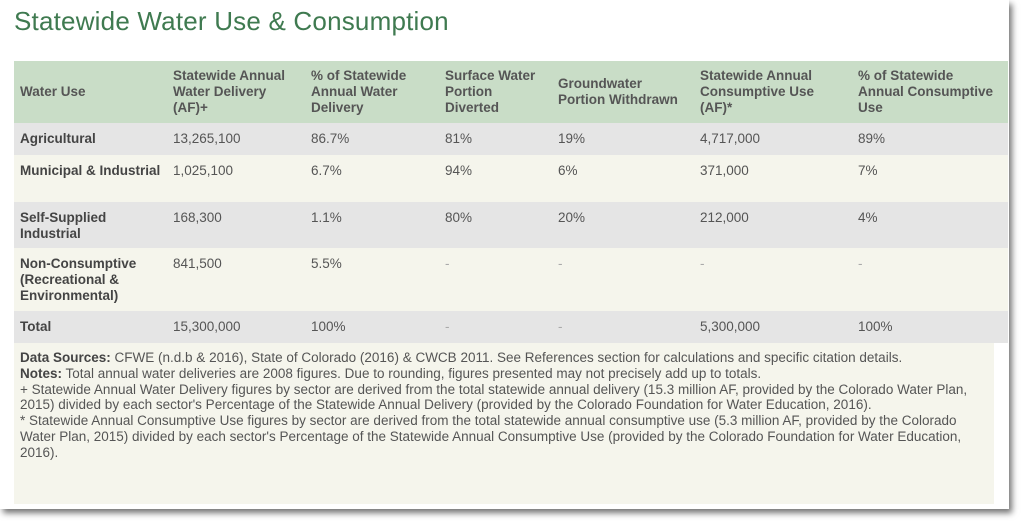 This screenshot has width=1024, height=521. Describe the element at coordinates (372, 178) in the screenshot. I see `table-cell: 6.7%` at that location.